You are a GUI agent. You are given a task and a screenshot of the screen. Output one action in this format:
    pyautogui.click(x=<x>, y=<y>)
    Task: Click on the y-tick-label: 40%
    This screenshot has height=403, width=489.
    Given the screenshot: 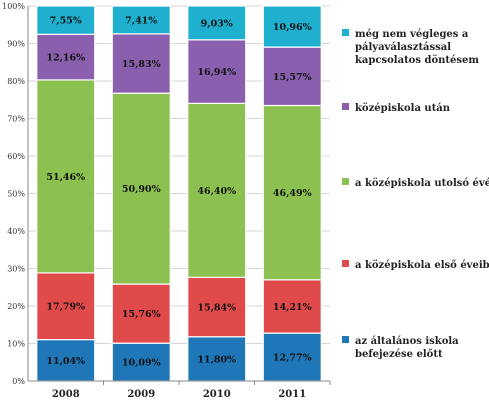 What is the action you would take?
    pyautogui.click(x=16, y=231)
    